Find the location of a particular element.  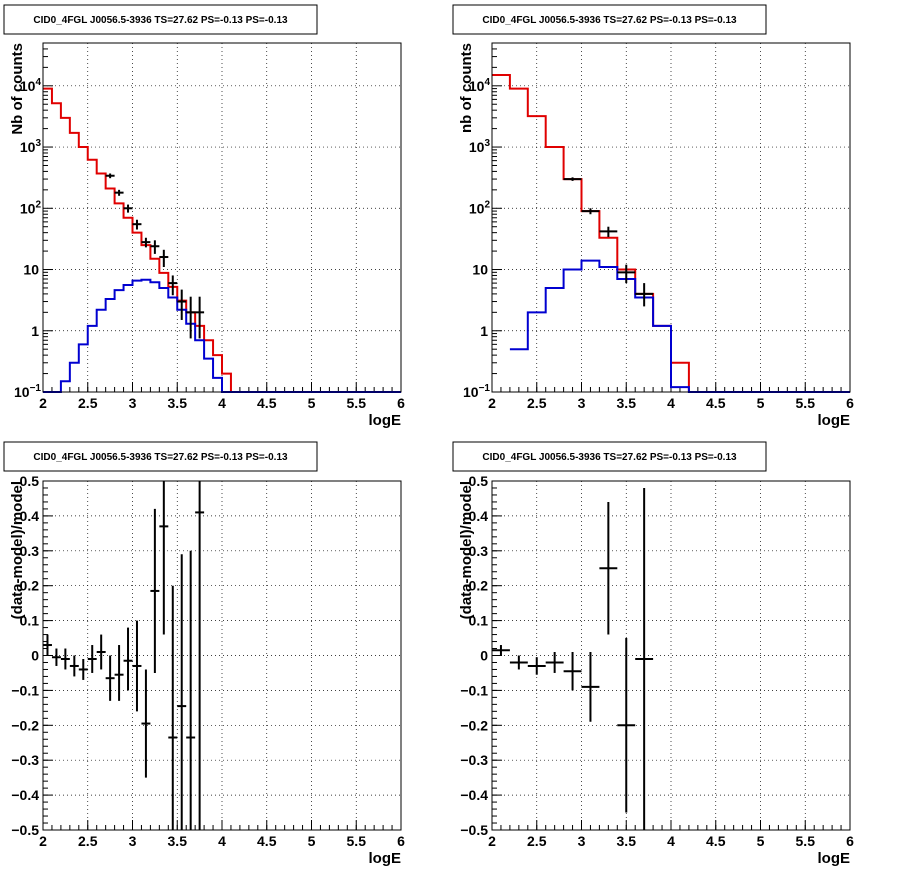

y-tick-label: −0.4 is located at coordinates (25, 795).